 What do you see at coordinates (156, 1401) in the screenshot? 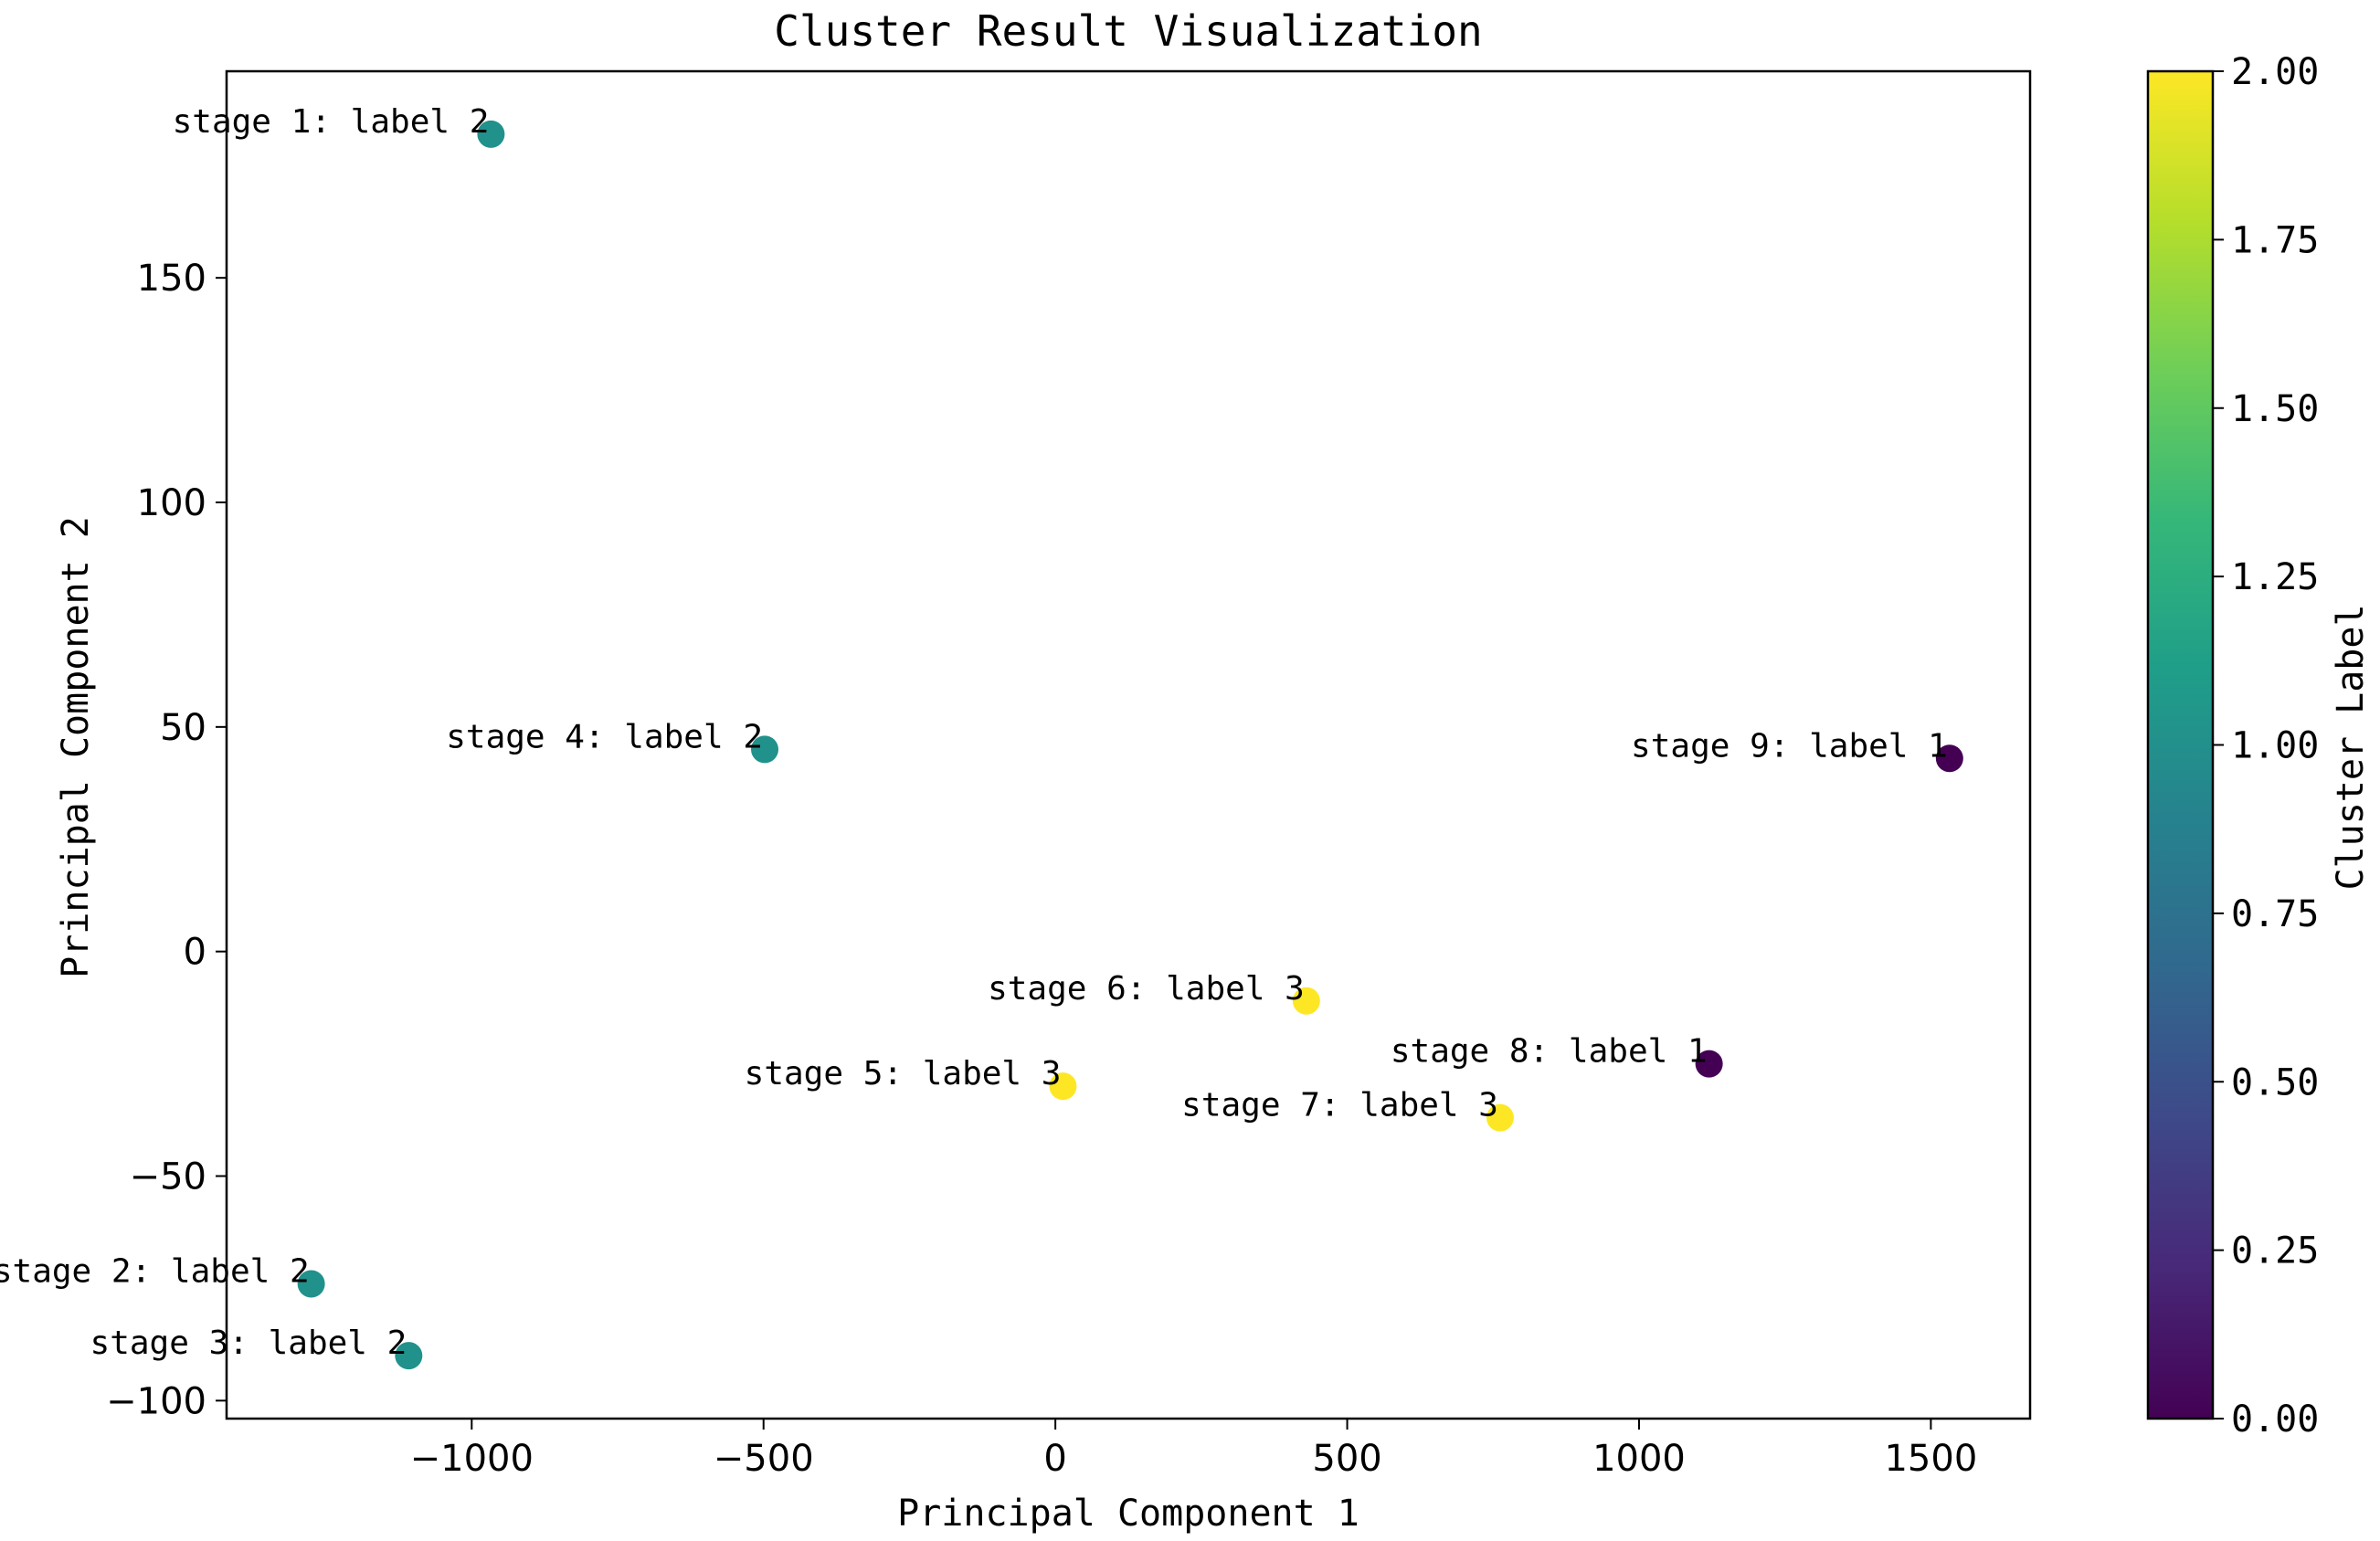
I see `y-tick-label: −100` at bounding box center [156, 1401].